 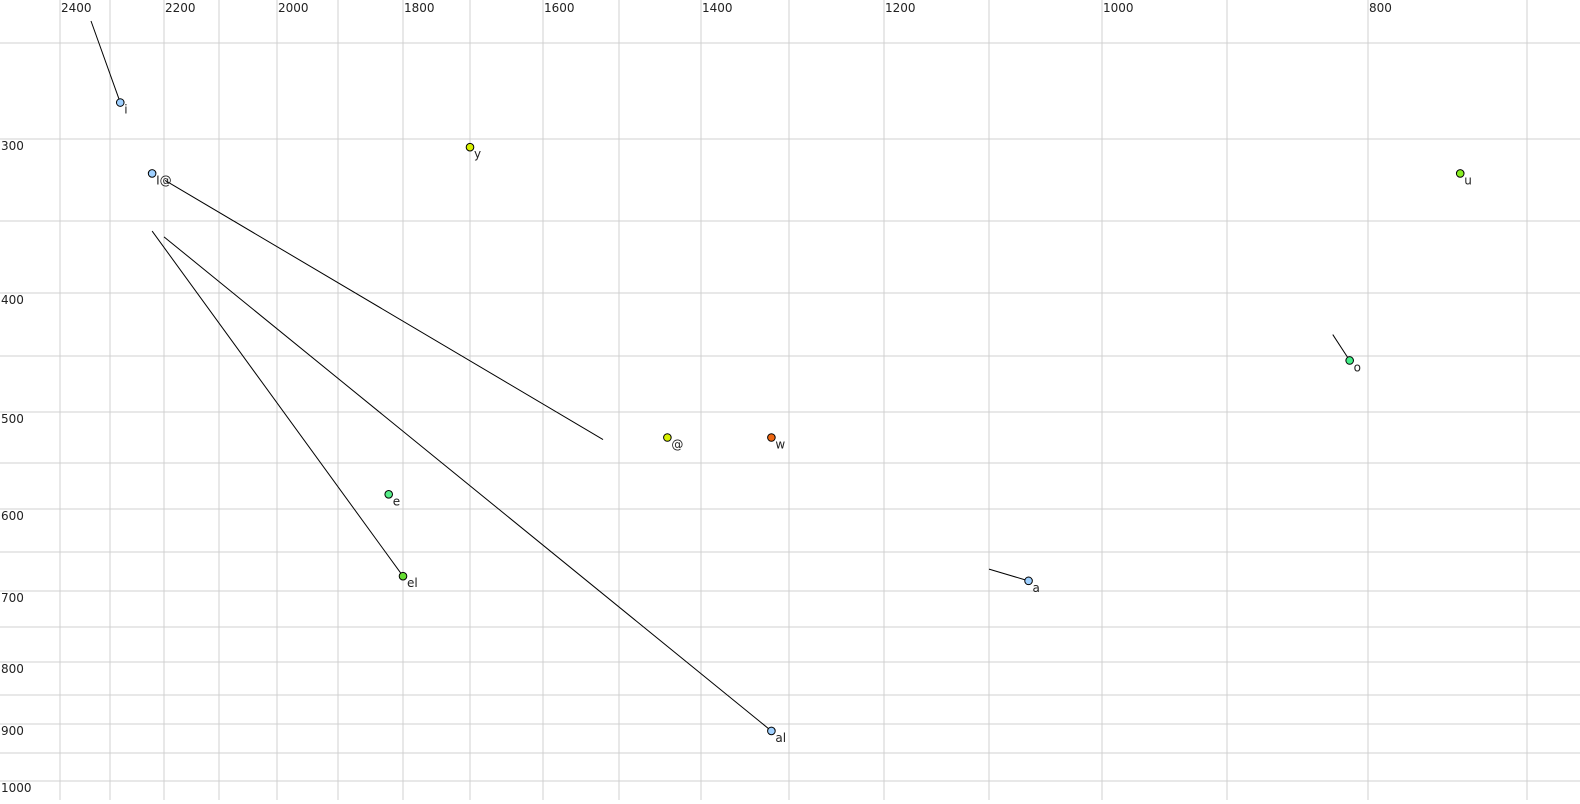 What do you see at coordinates (1118, 8) in the screenshot?
I see `x-tick-label: 1000` at bounding box center [1118, 8].